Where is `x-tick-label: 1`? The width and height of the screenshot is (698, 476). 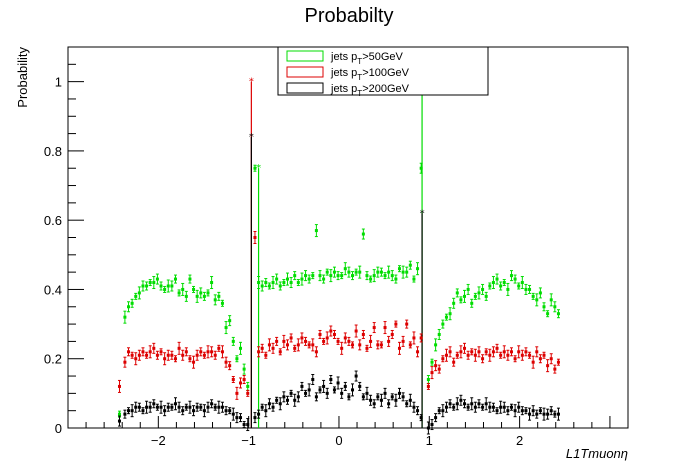
x-tick-label: 1 is located at coordinates (429, 440).